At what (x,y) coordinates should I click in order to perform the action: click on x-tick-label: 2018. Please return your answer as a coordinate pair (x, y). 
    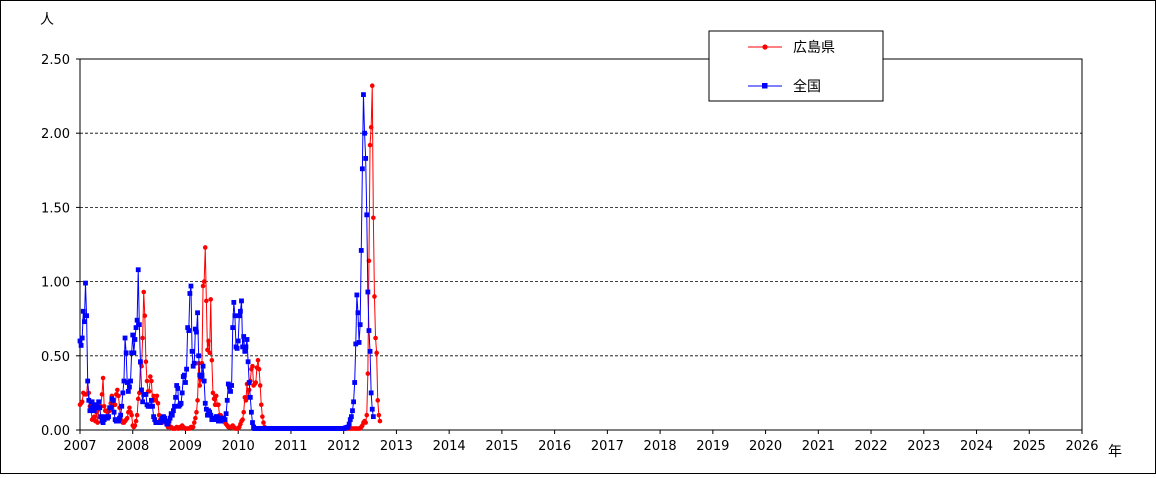
    Looking at the image, I should click on (660, 446).